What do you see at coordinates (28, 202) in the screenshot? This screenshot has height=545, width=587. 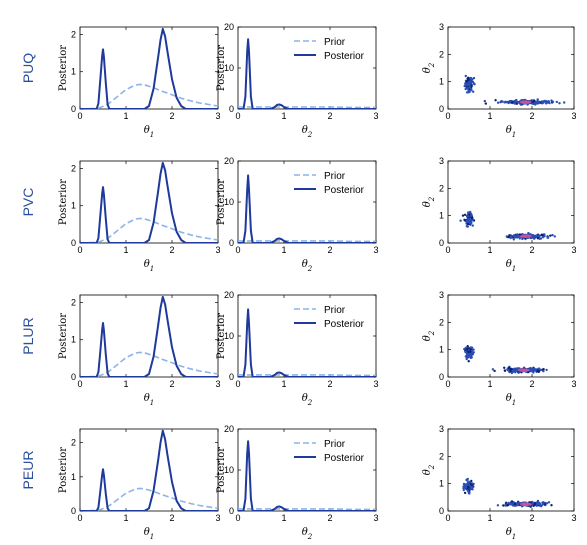 I see `row-label: PVC` at bounding box center [28, 202].